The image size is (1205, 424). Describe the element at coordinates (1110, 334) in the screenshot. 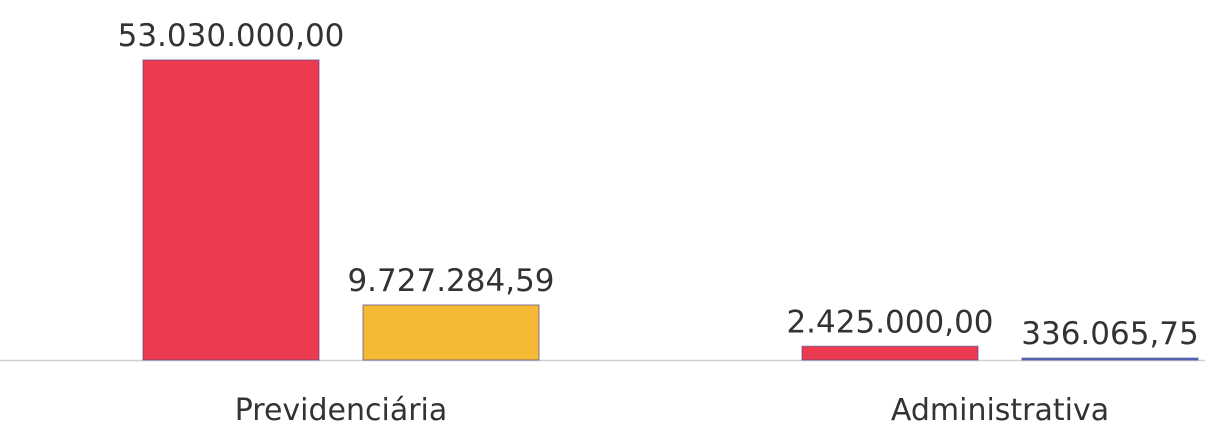

I see `data-label: 336.065,75` at that location.